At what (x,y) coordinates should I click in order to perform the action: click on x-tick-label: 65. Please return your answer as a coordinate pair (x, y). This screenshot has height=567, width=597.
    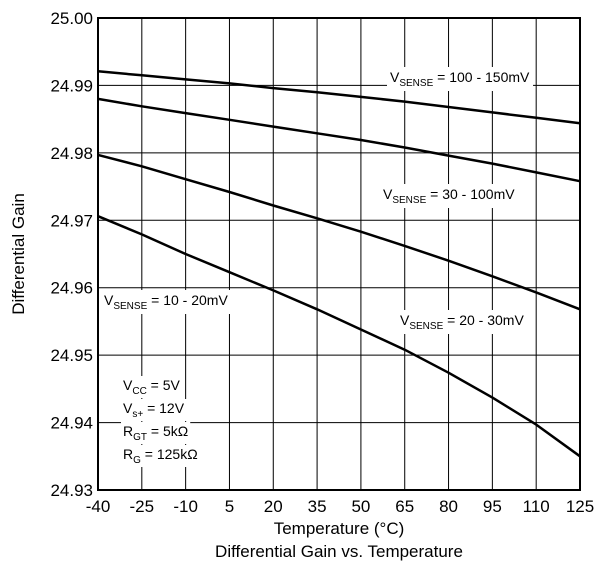
    Looking at the image, I should click on (404, 506).